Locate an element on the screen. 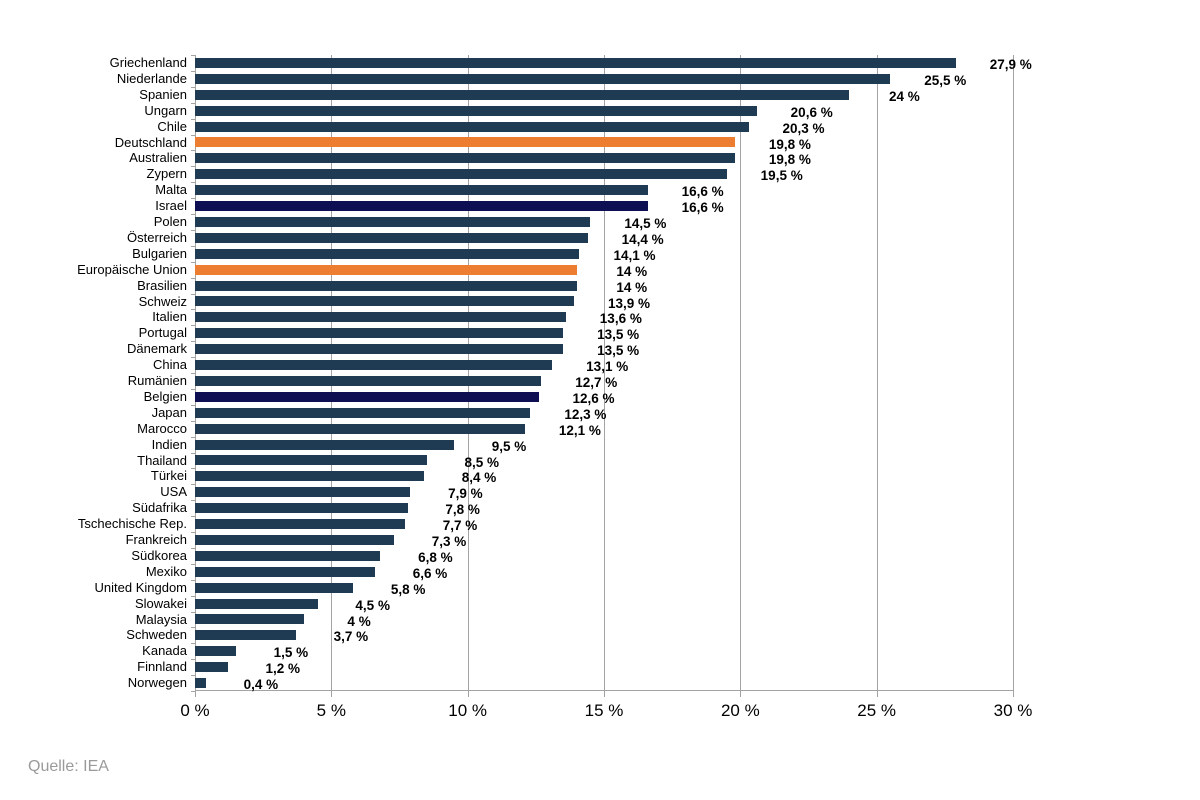  category-label: Marocco is located at coordinates (162, 428).